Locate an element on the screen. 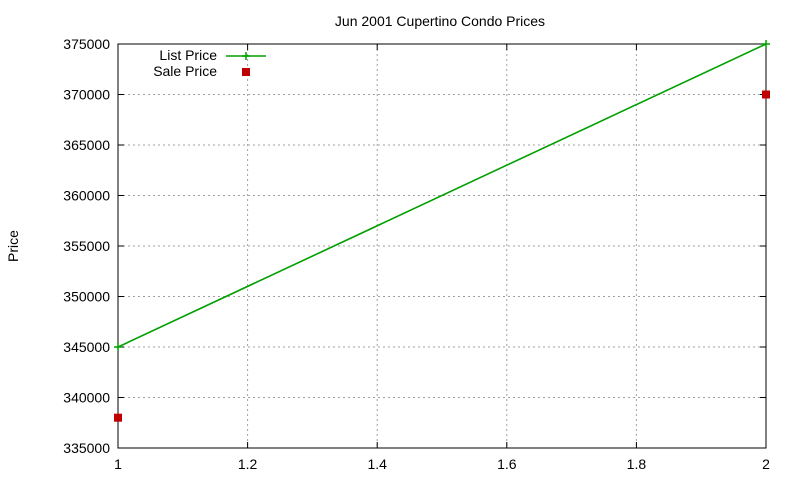 The width and height of the screenshot is (800, 480). x-tick-label: 1.8 is located at coordinates (637, 464).